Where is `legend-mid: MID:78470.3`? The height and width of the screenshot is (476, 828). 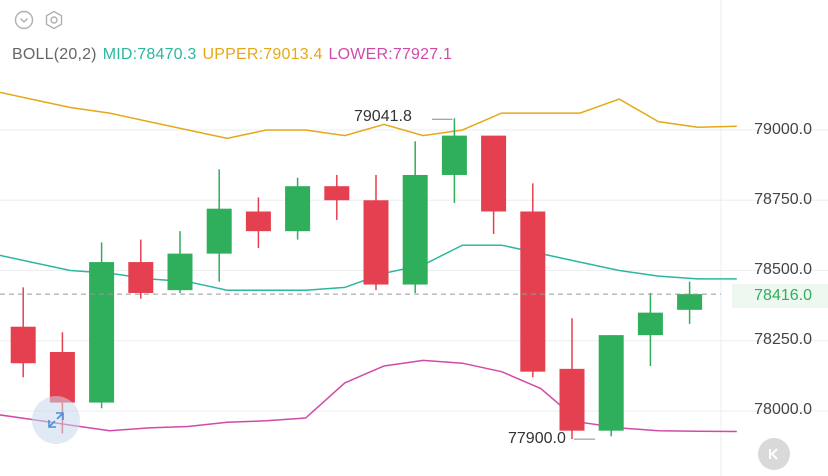 legend-mid: MID:78470.3 is located at coordinates (149, 54).